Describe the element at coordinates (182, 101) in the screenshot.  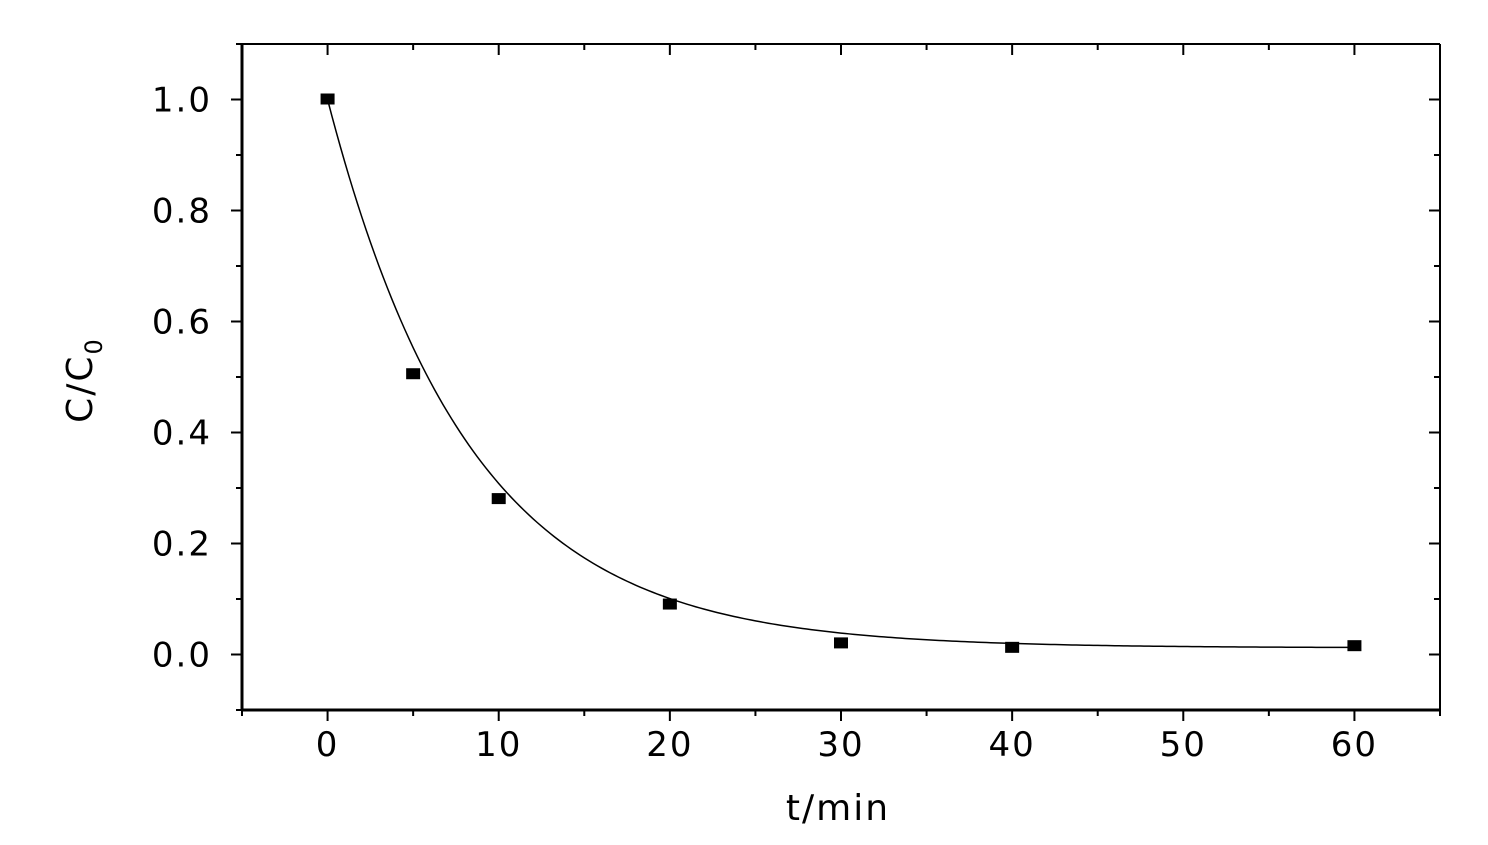
I see `y-tick-label: 1.0` at that location.